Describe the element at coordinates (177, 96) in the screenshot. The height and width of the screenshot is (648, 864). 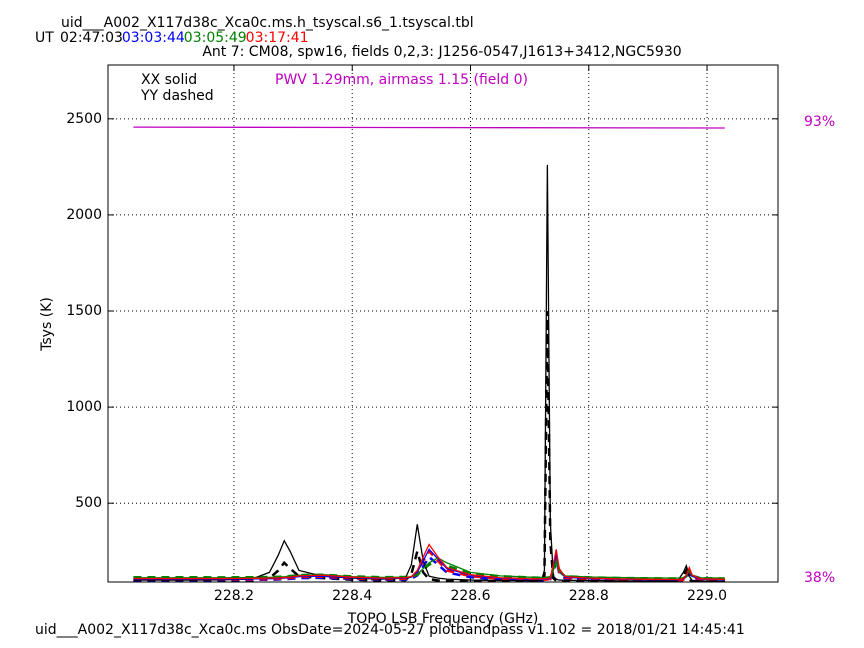
I see `legend-dashed: YY dashed` at that location.